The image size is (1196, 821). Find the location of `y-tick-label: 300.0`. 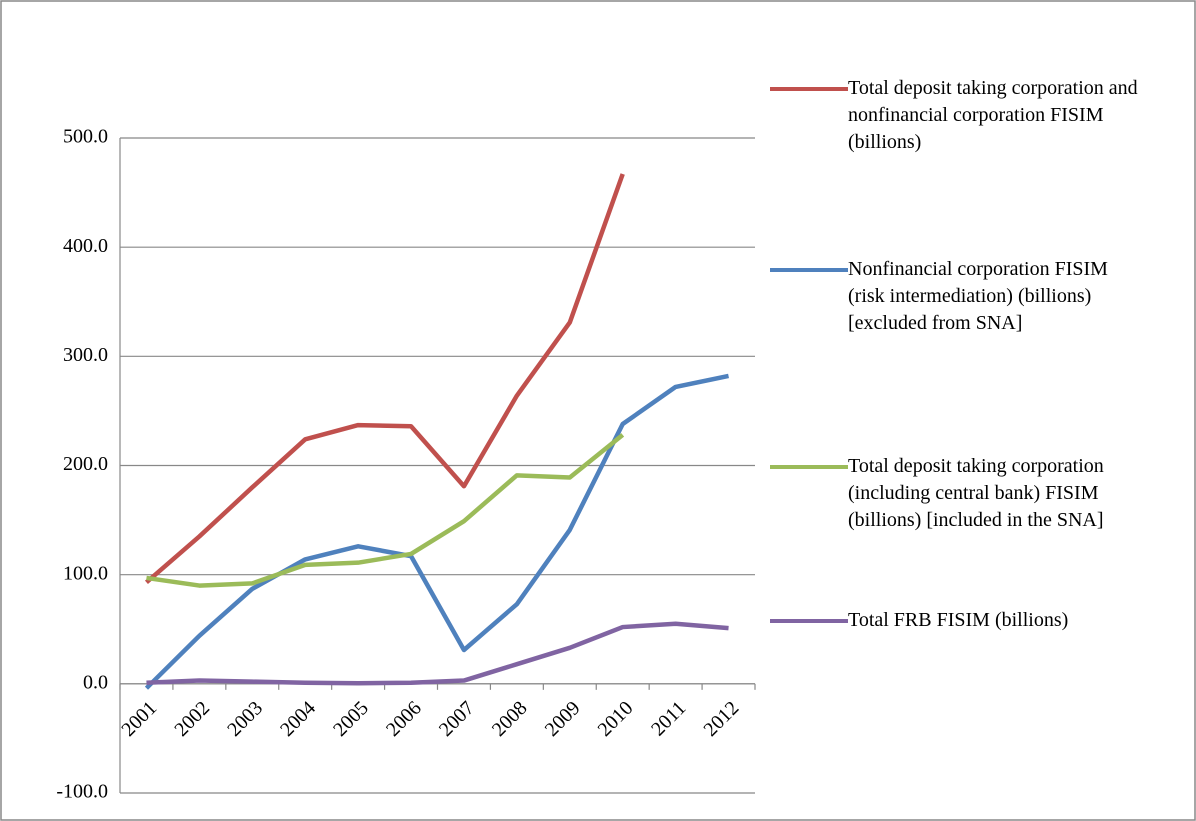

y-tick-label: 300.0 is located at coordinates (85, 355).